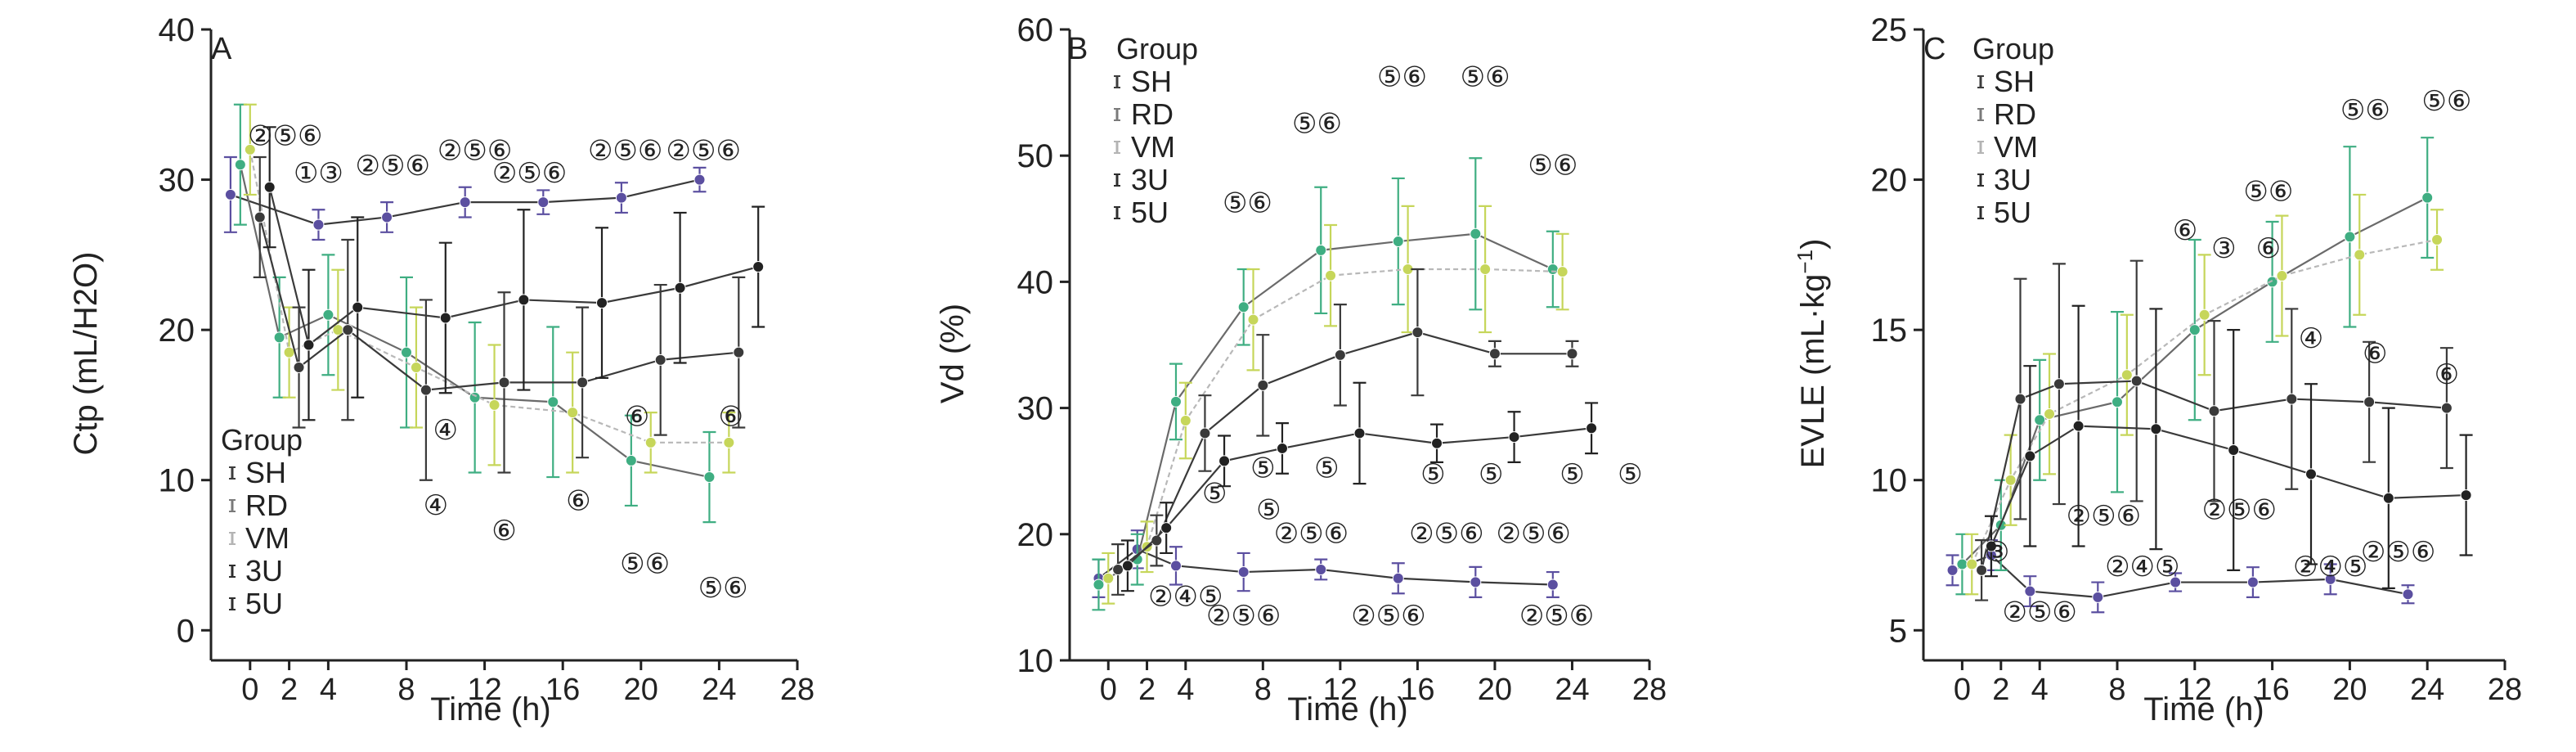  I want to click on panel-a-series, so click(494, 313).